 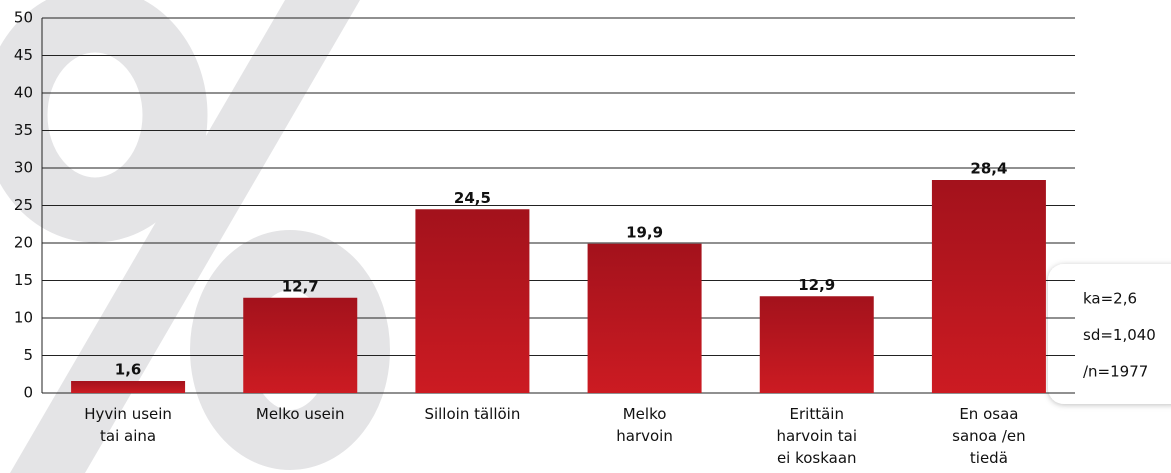 I want to click on y-tick-label: 0, so click(x=28, y=393).